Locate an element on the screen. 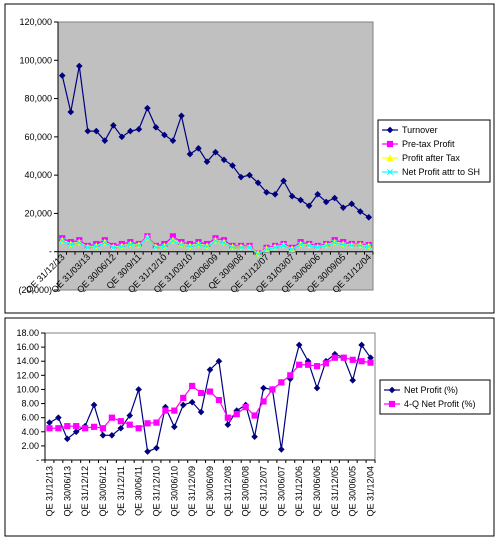 The height and width of the screenshot is (546, 502). y-tick-label: 20,000 is located at coordinates (38, 213).